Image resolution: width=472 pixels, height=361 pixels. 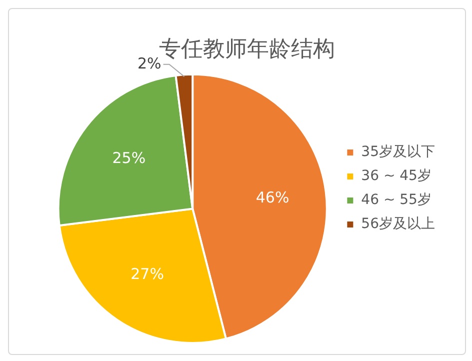 What do you see at coordinates (398, 152) in the screenshot?
I see `legend-label: 35岁及以下` at bounding box center [398, 152].